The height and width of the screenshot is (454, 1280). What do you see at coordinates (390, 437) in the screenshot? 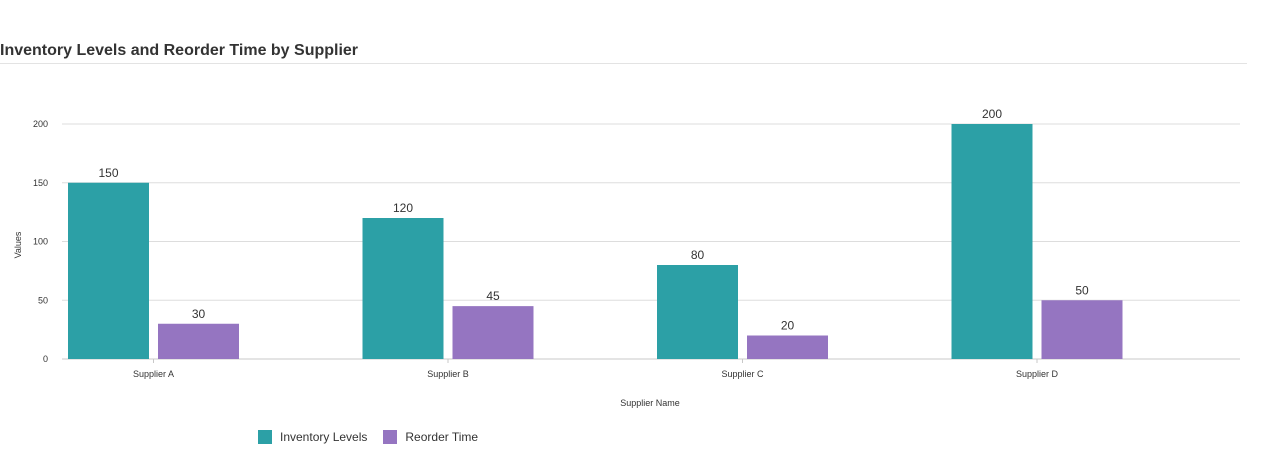
I see `legend-swatch-reorder-time` at bounding box center [390, 437].